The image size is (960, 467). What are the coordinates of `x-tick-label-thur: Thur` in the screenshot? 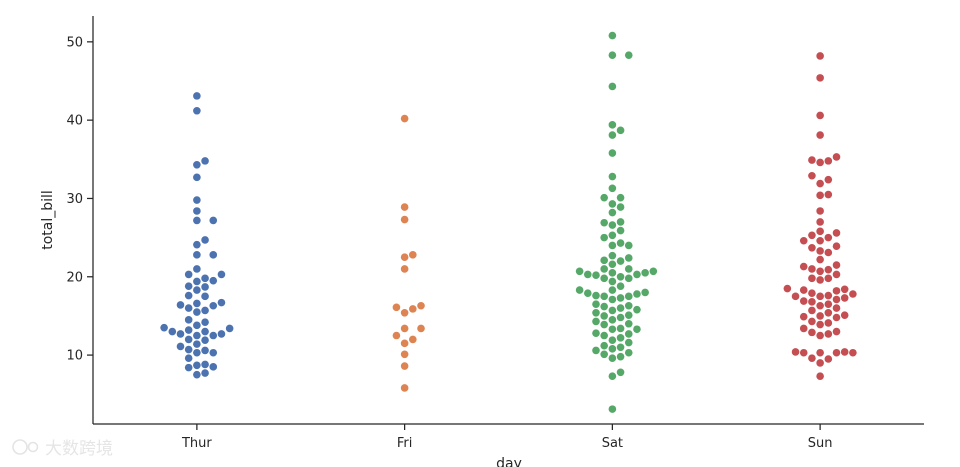 It's located at (196, 443).